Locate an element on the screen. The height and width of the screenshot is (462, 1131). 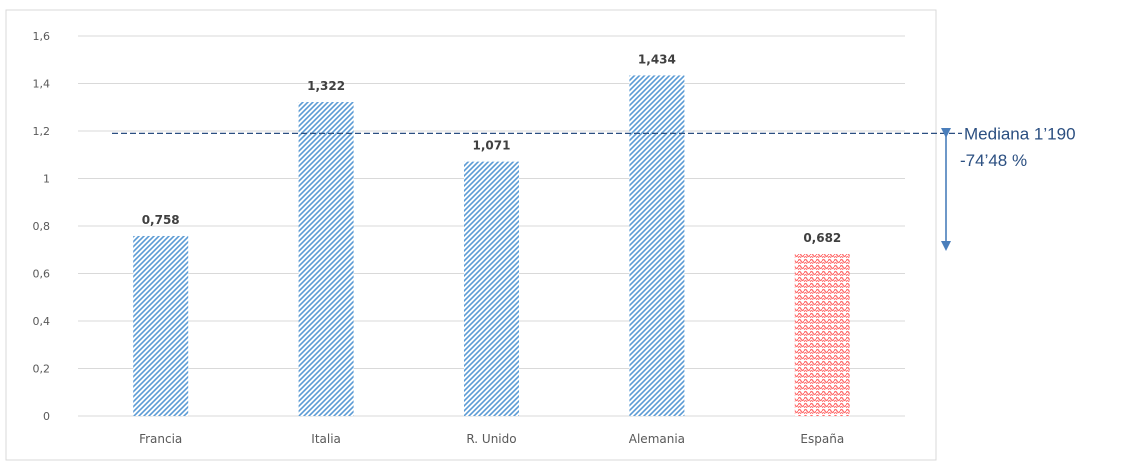
bar-alemania is located at coordinates (657, 246).